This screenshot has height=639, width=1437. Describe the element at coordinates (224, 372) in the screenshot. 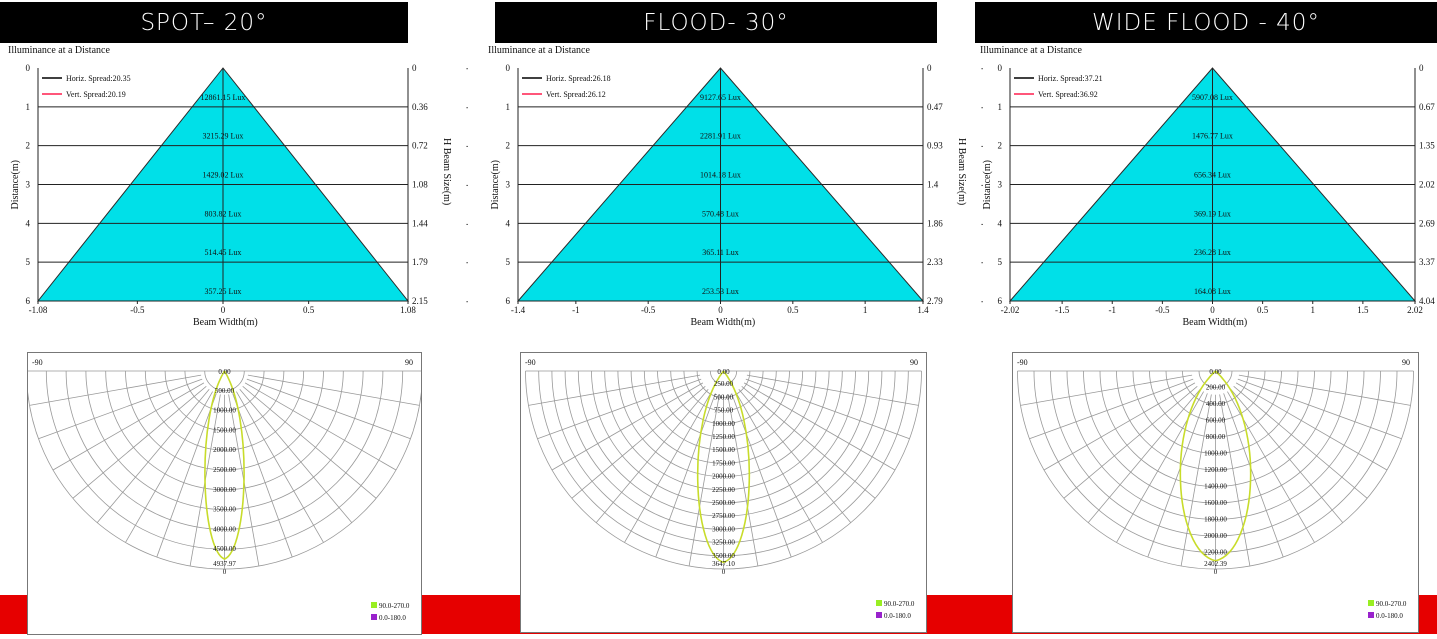

I see `polar-center-label: 0.00` at that location.